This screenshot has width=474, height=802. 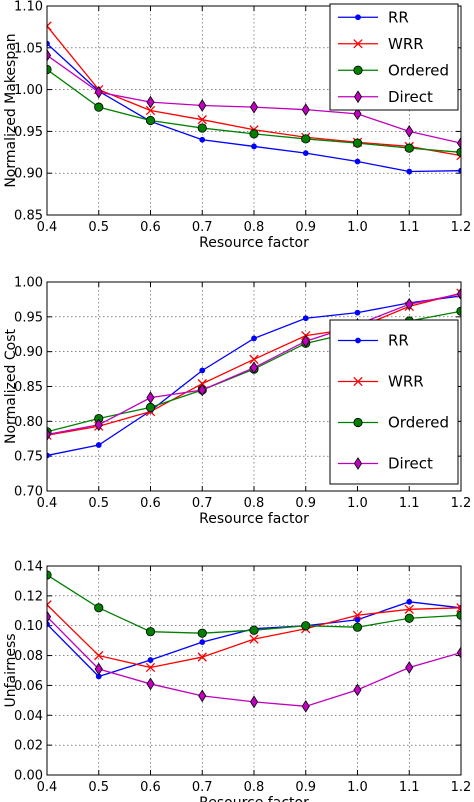 I want to click on chart-2-legend-box, so click(x=394, y=402).